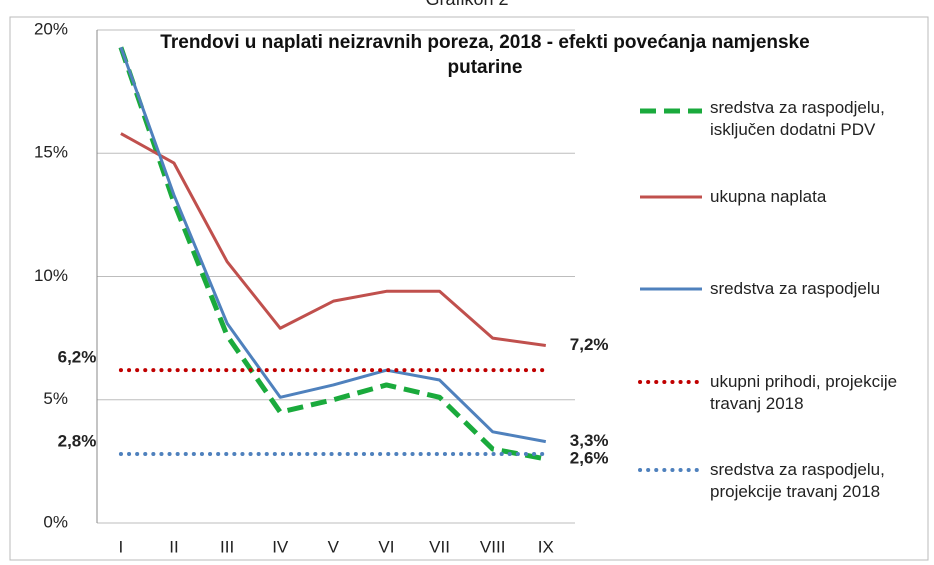 The image size is (934, 565). Describe the element at coordinates (467, 5) in the screenshot. I see `caption: Grafikon 2` at that location.